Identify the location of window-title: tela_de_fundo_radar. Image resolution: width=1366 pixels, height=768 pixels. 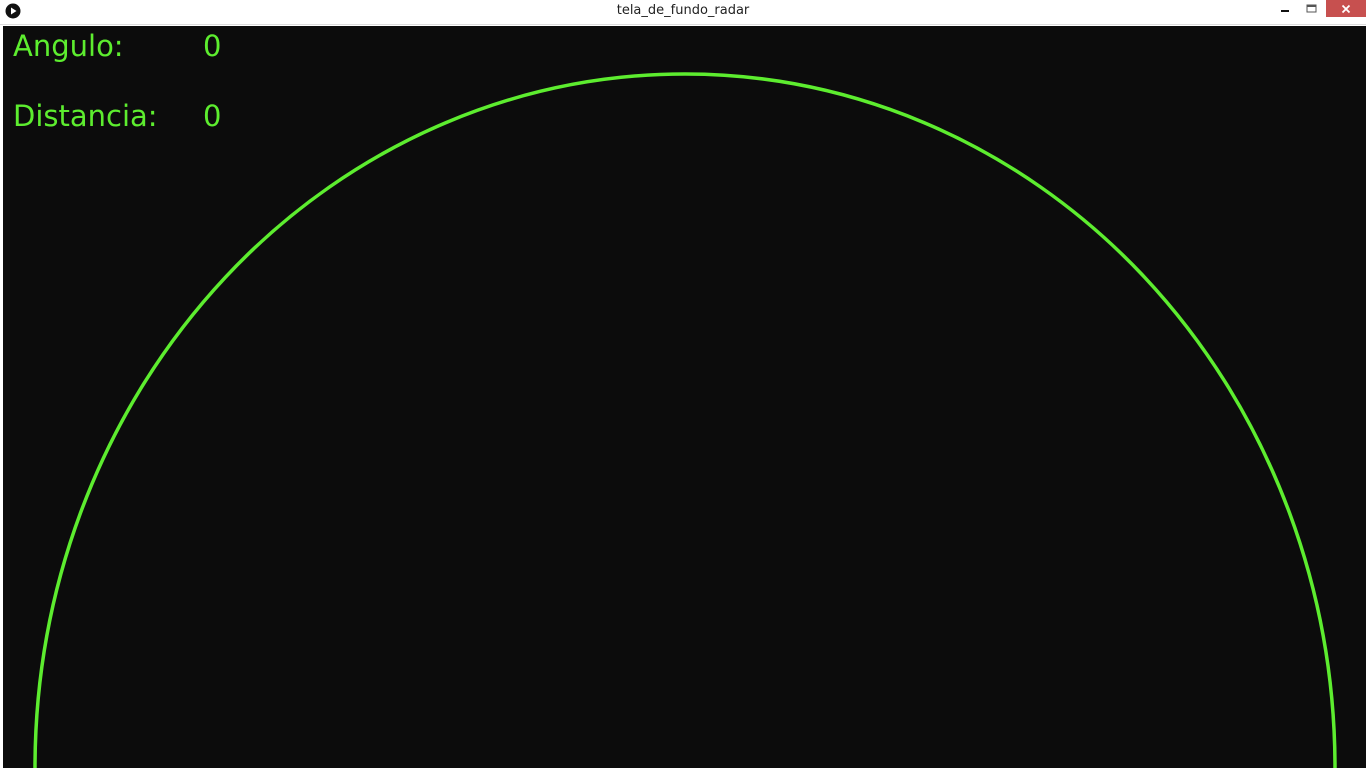
(683, 10).